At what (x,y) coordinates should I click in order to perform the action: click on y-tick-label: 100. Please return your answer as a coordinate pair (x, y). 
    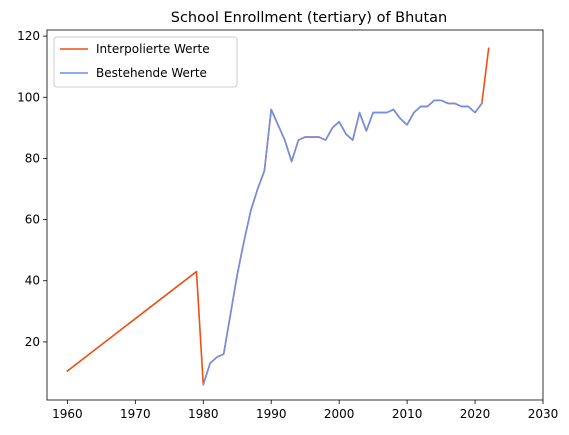
    Looking at the image, I should click on (28, 97).